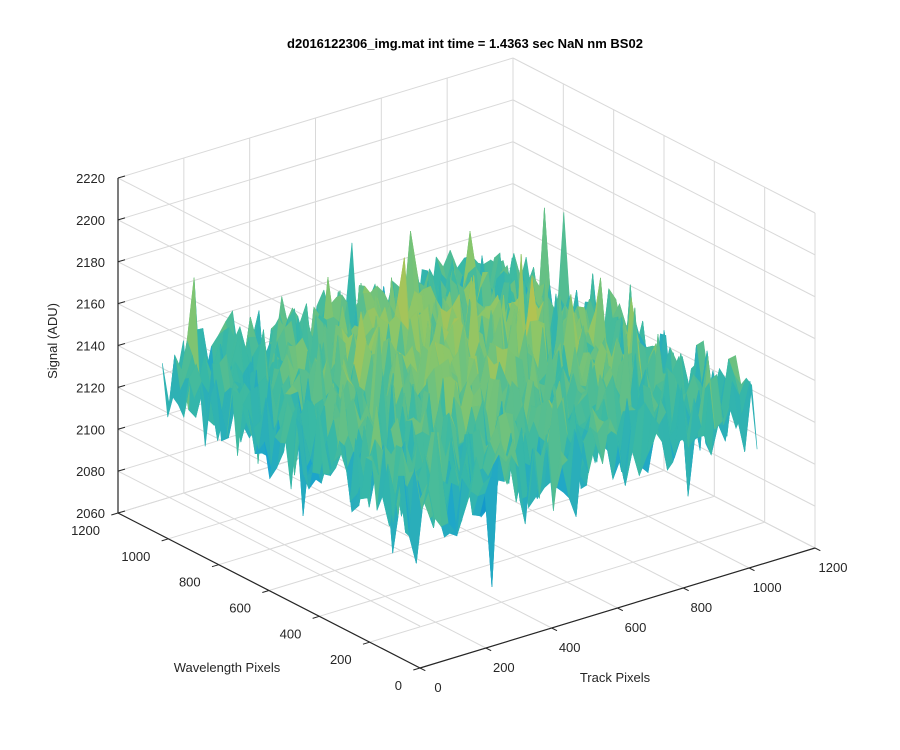  What do you see at coordinates (190, 582) in the screenshot?
I see `y-tick-label: 800` at bounding box center [190, 582].